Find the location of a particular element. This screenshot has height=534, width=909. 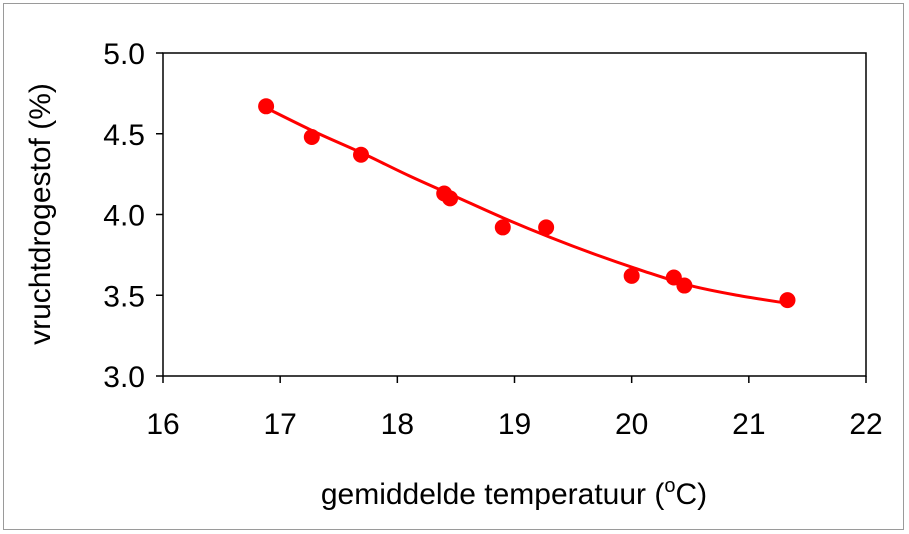

x-tick-label: 17 is located at coordinates (279, 424).